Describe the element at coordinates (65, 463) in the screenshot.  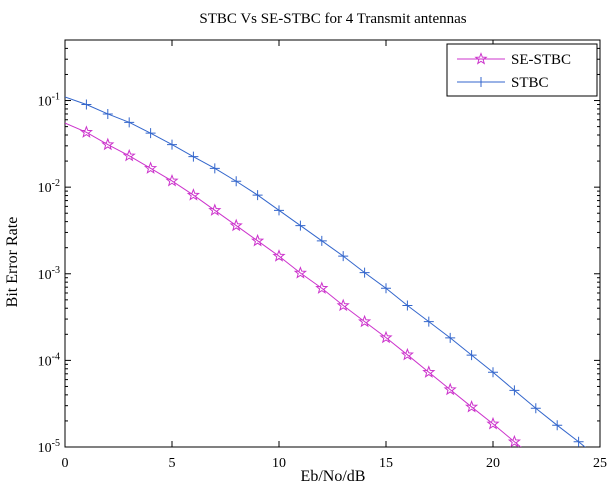
I see `x-tick-label: 0` at that location.